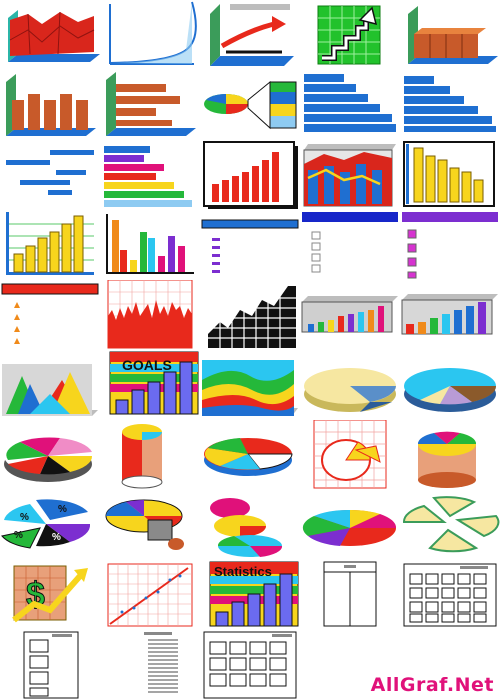 The width and height of the screenshot is (500, 700). What do you see at coordinates (432, 685) in the screenshot?
I see `watermark-text: AllGraf.Net` at bounding box center [432, 685].